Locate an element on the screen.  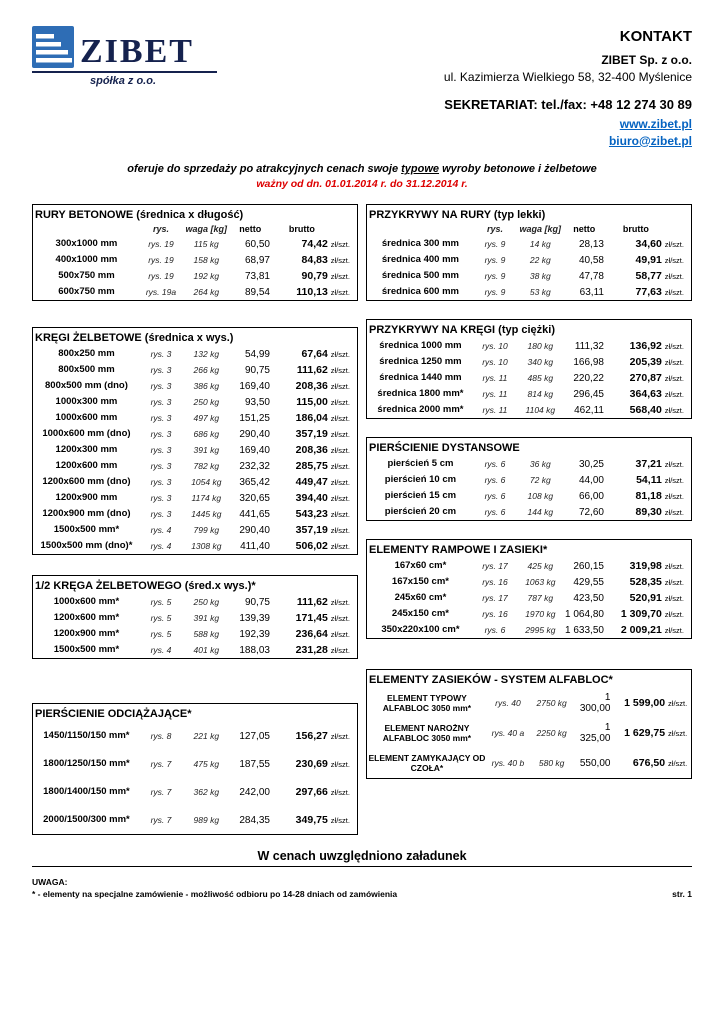
net-price: 441,65 is located at coordinates (254, 514).